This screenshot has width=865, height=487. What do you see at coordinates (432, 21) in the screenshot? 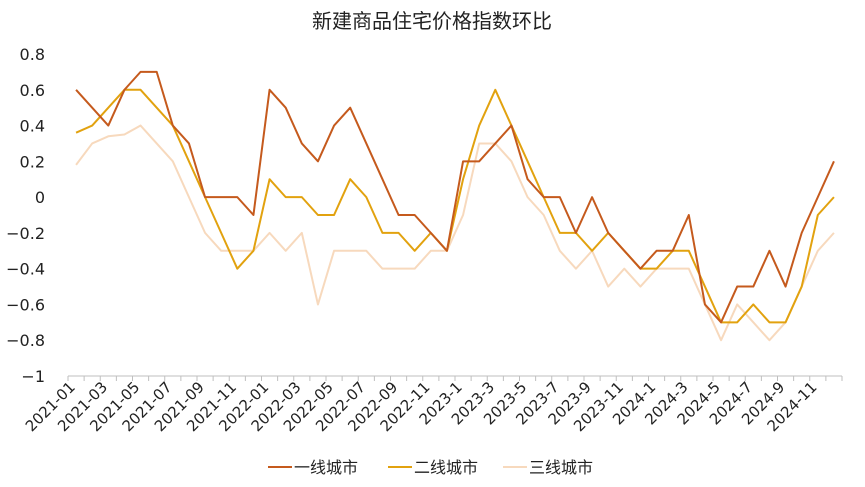
I see `chart-title: 新建商品住宅价格指数环比` at bounding box center [432, 21].